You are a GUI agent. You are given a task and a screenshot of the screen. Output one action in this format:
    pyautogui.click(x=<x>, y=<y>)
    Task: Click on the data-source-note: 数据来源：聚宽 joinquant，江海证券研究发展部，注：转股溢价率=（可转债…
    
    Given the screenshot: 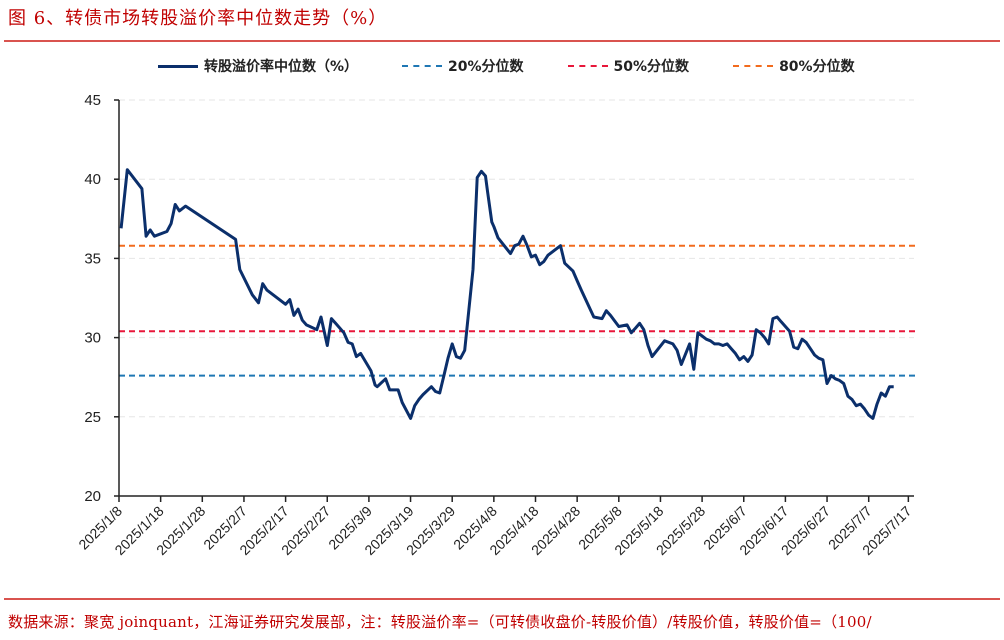 What is the action you would take?
    pyautogui.click(x=440, y=622)
    